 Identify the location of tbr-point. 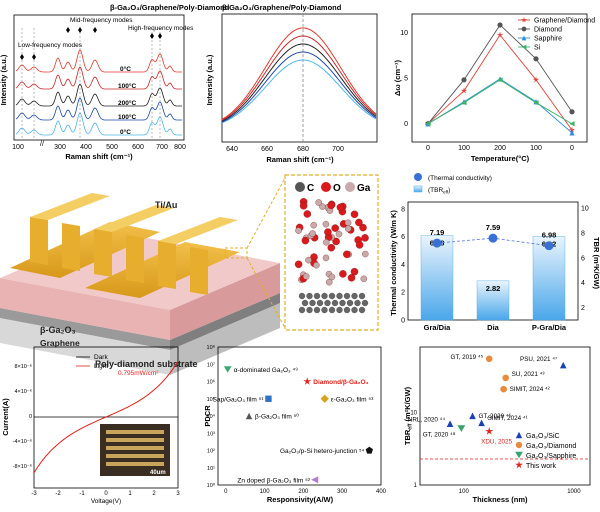
(493, 238).